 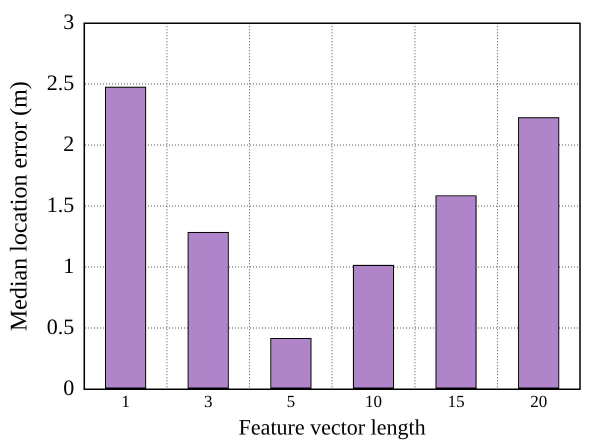 What do you see at coordinates (291, 401) in the screenshot?
I see `x-tick-label: 5` at bounding box center [291, 401].